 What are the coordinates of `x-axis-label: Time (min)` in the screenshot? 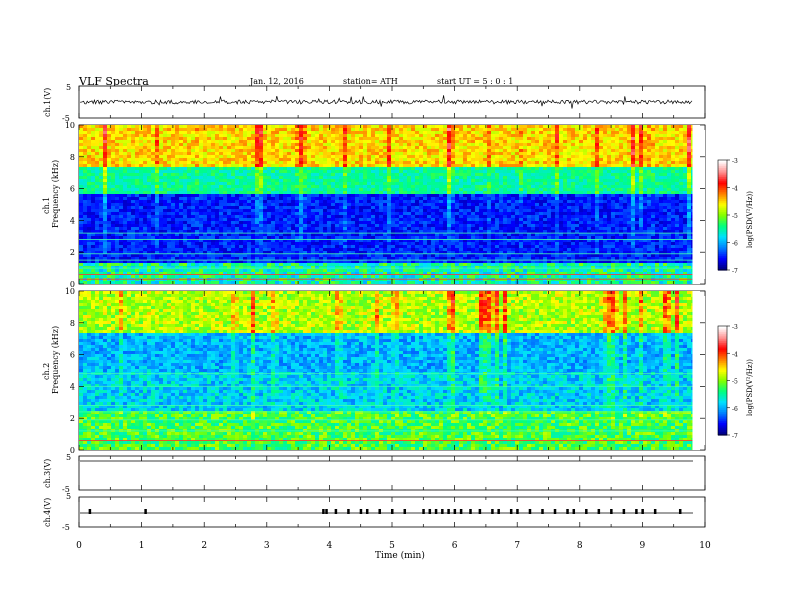 It's located at (400, 555).